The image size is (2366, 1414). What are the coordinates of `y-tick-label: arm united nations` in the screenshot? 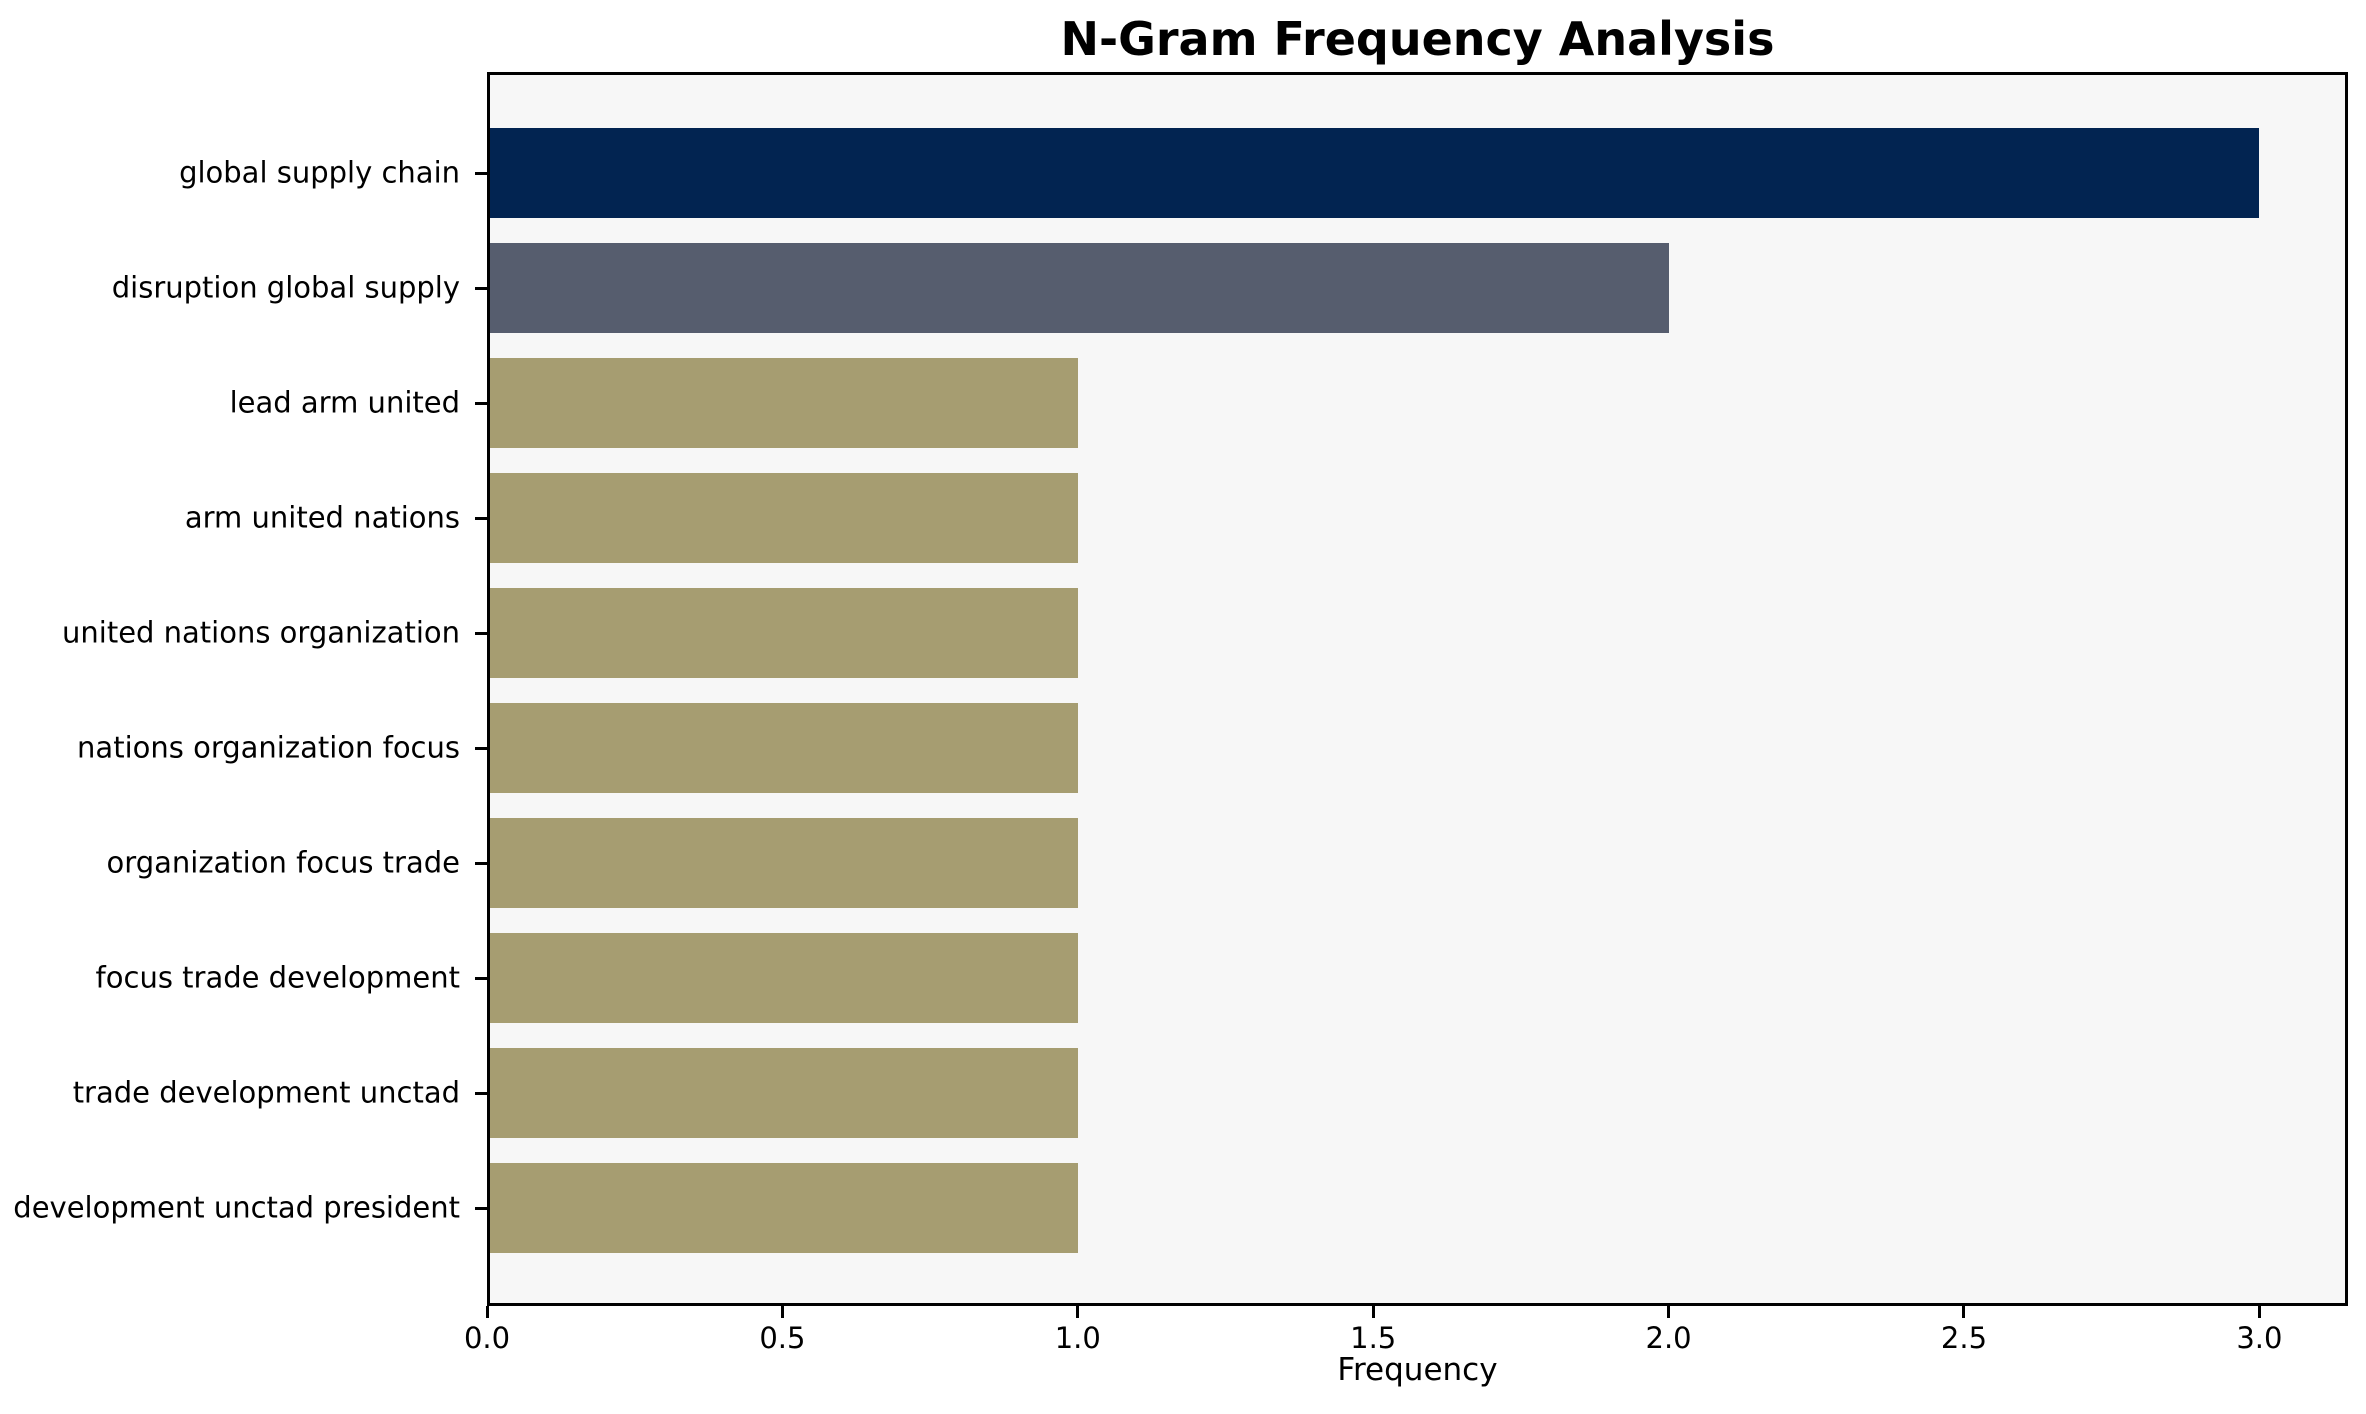 It's located at (322, 517).